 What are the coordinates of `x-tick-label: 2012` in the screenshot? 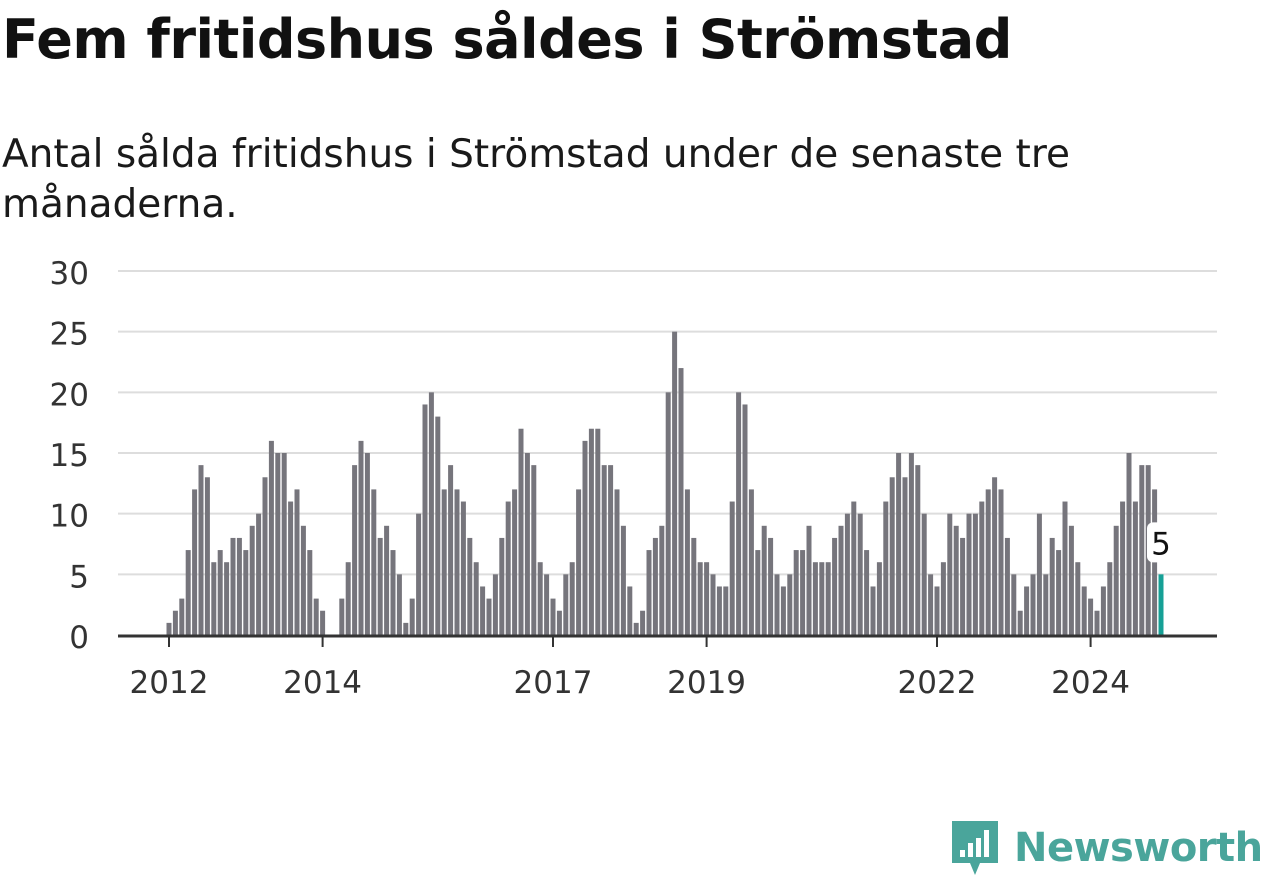 It's located at (169, 683).